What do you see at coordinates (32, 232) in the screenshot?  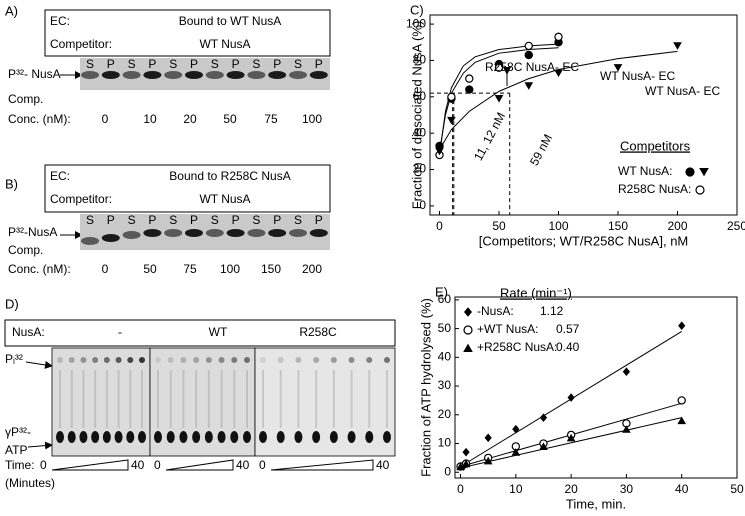 I see `band-label: P³²-NusA` at bounding box center [32, 232].